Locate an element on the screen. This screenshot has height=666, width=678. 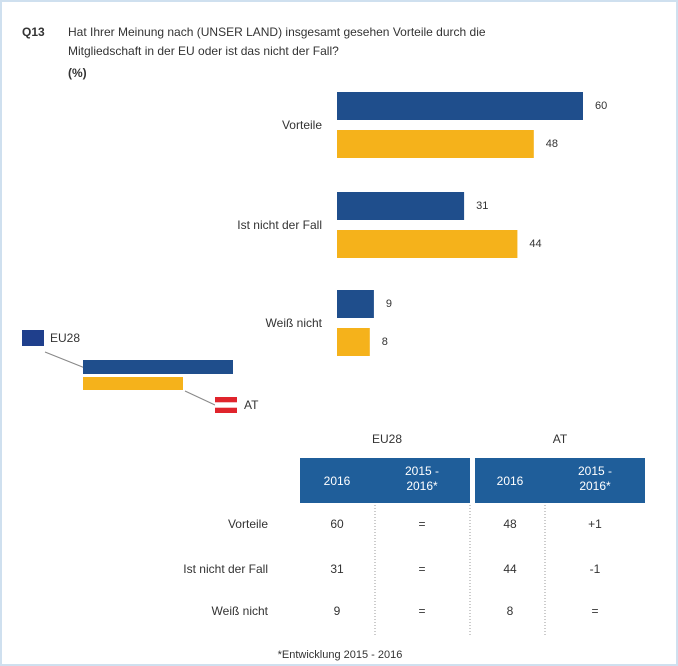
group-header: EU28 is located at coordinates (387, 439).